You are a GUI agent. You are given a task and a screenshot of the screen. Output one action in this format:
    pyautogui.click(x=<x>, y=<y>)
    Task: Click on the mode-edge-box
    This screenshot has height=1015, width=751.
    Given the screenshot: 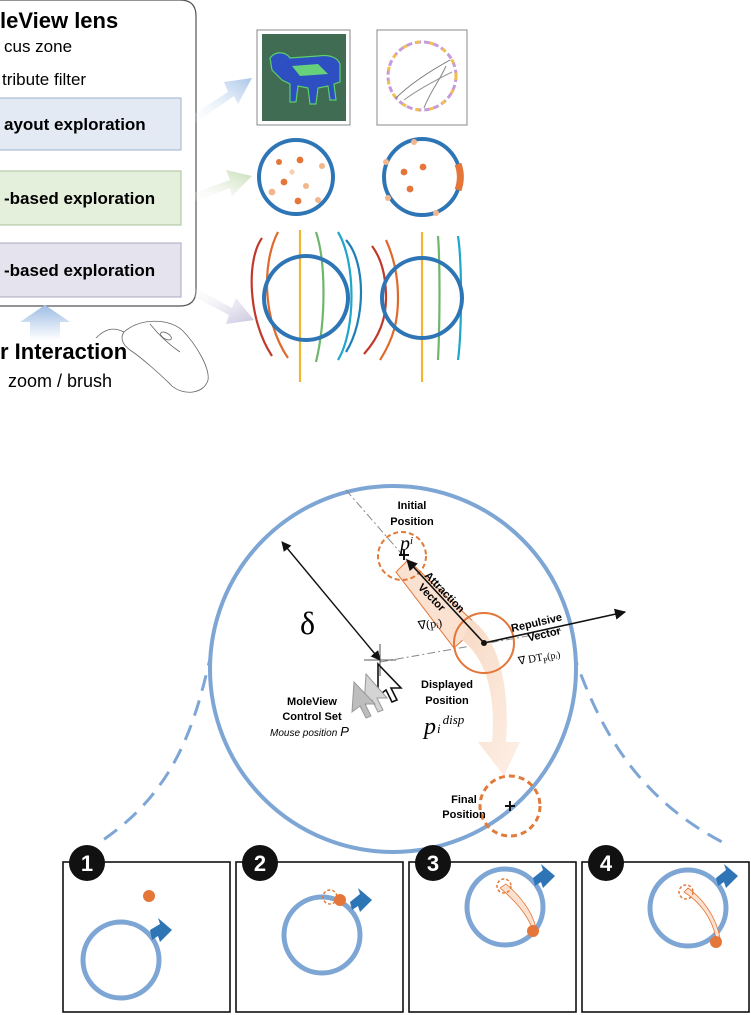 What is the action you would take?
    pyautogui.click(x=91, y=270)
    